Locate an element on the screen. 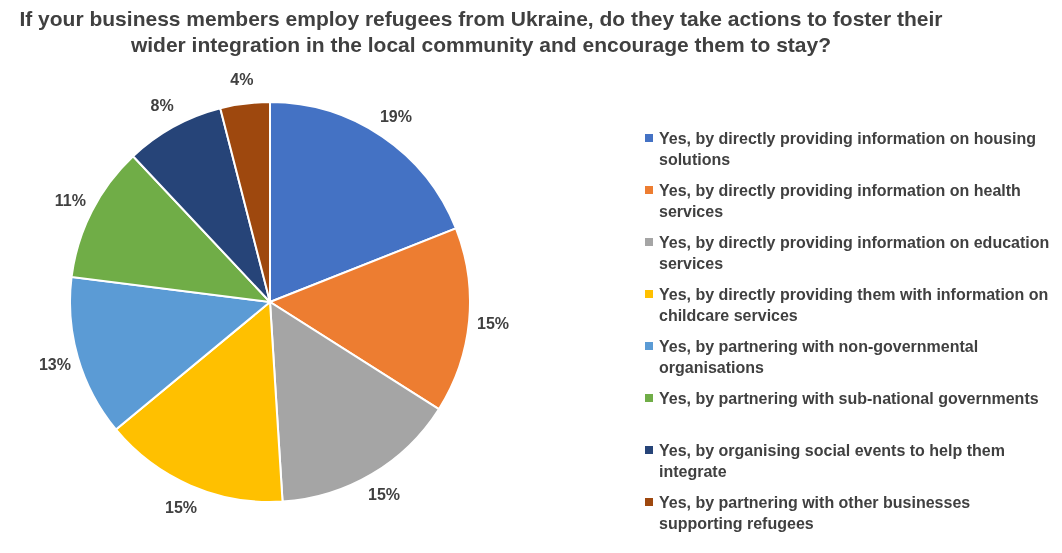 This screenshot has height=553, width=1062. data-label: 4% is located at coordinates (242, 80).